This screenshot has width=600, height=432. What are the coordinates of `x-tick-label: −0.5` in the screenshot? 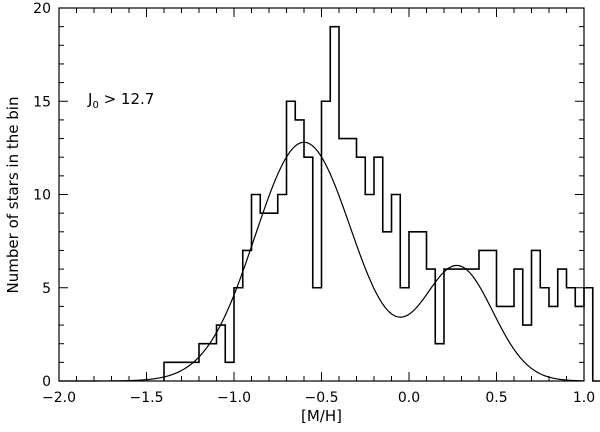 It's located at (322, 398).